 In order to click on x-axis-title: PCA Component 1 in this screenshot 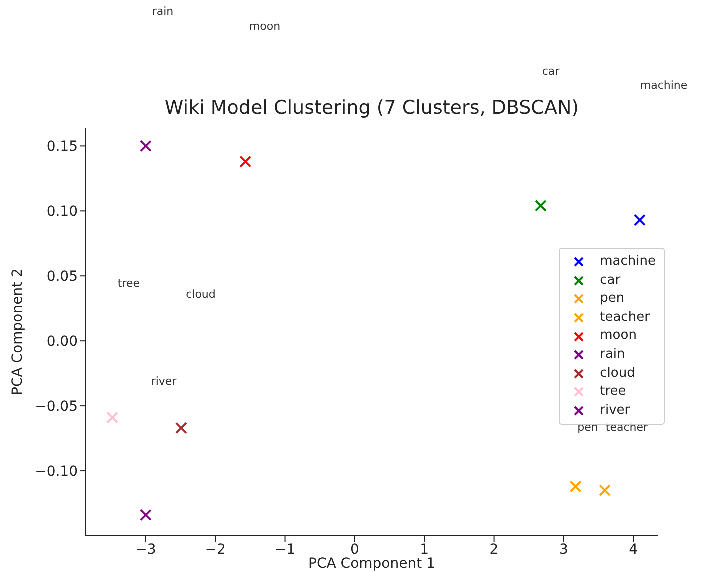, I will do `click(372, 564)`.